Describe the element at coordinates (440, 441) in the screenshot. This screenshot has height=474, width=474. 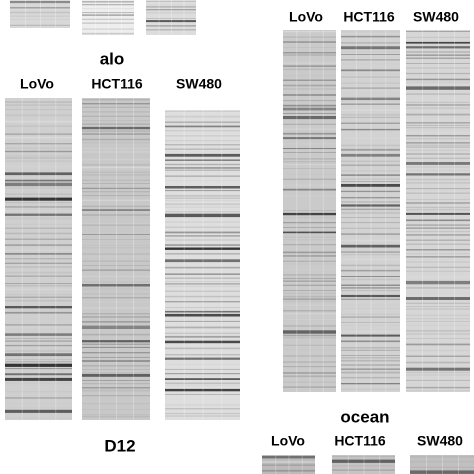
I see `lane-label: SW480` at that location.